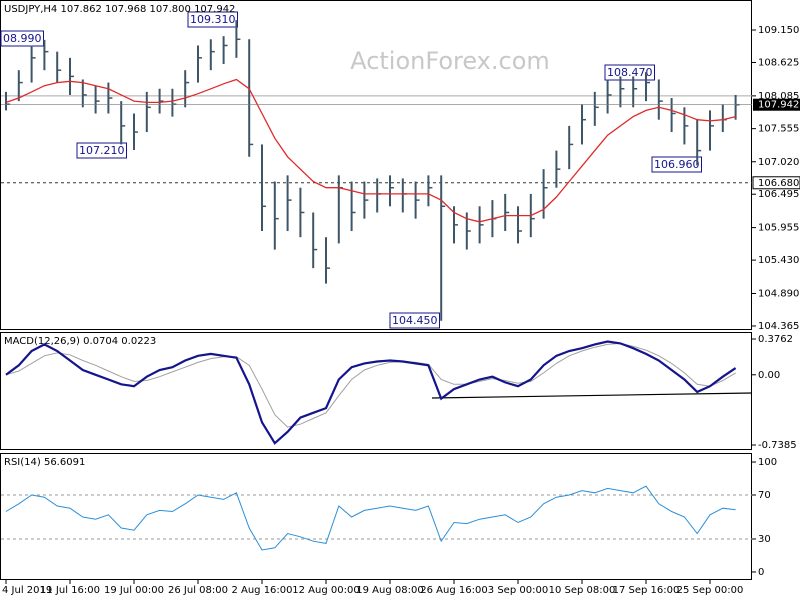 Image resolution: width=800 pixels, height=600 pixels. What do you see at coordinates (767, 462) in the screenshot?
I see `y-tick-label: 100` at bounding box center [767, 462].